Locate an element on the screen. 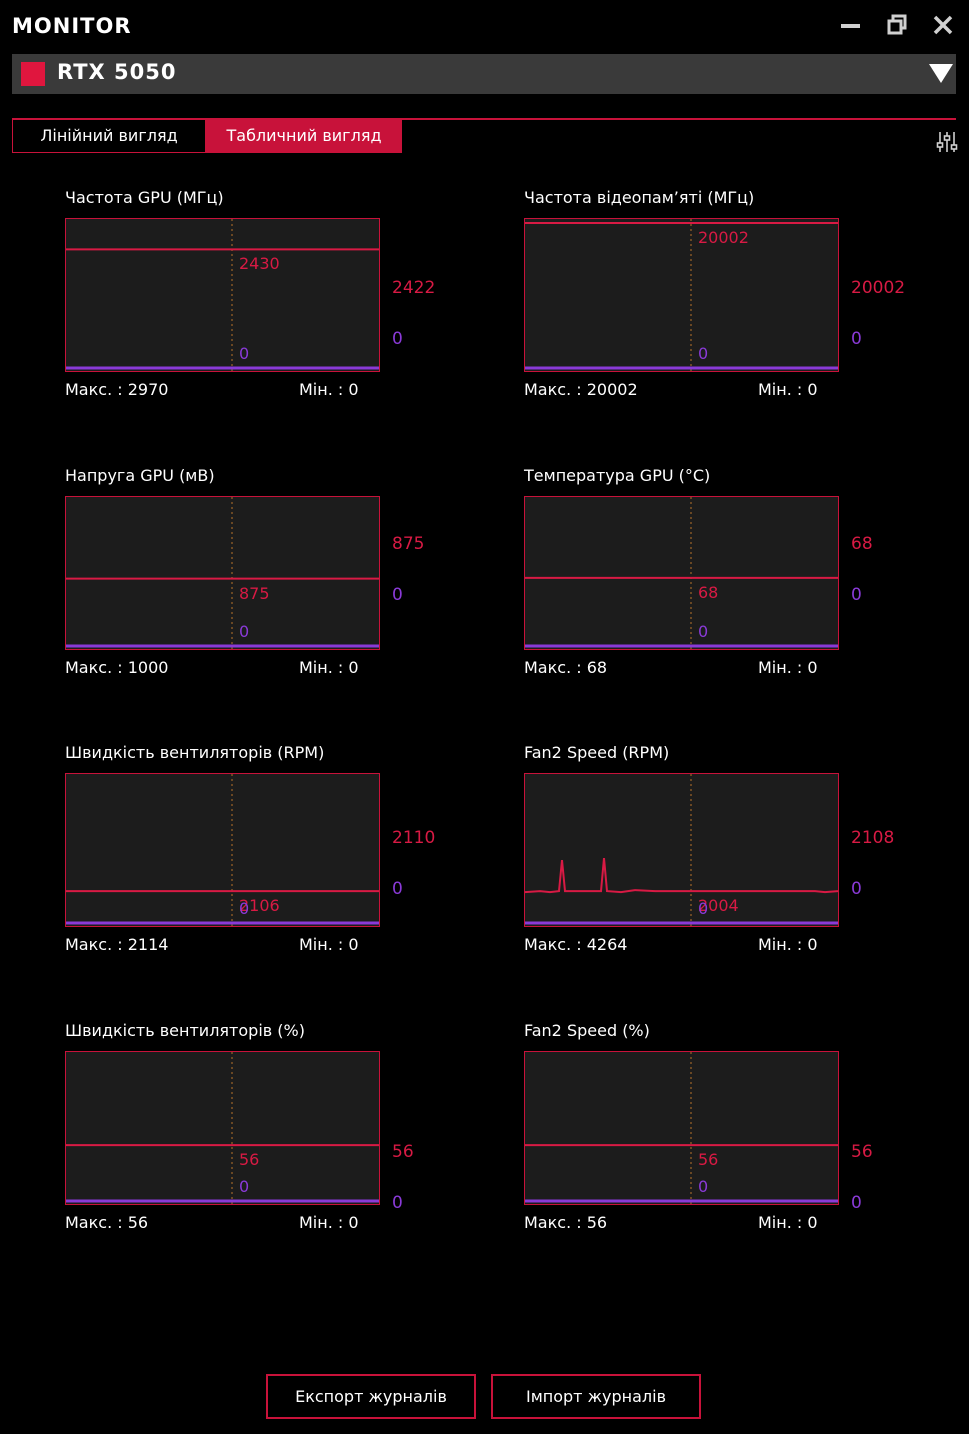  current-value-label: 68 is located at coordinates (708, 592).